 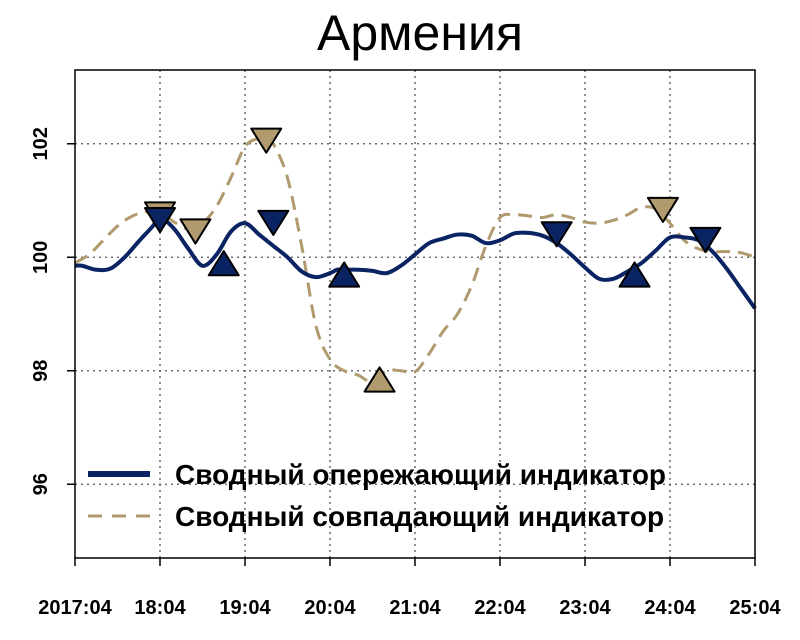 I want to click on x-tick-label: 19:04, so click(x=245, y=608).